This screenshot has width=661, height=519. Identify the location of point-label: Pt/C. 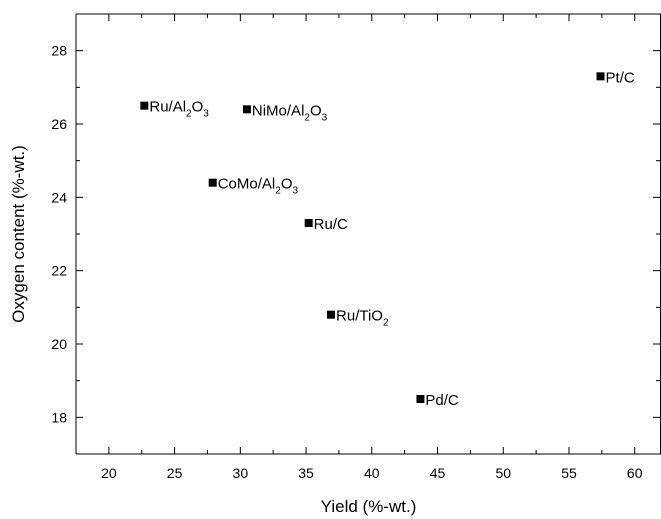
(620, 77).